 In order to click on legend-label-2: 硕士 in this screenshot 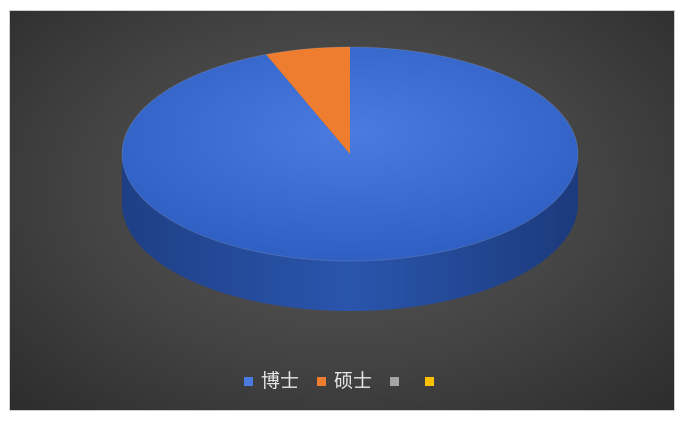, I will do `click(353, 381)`.